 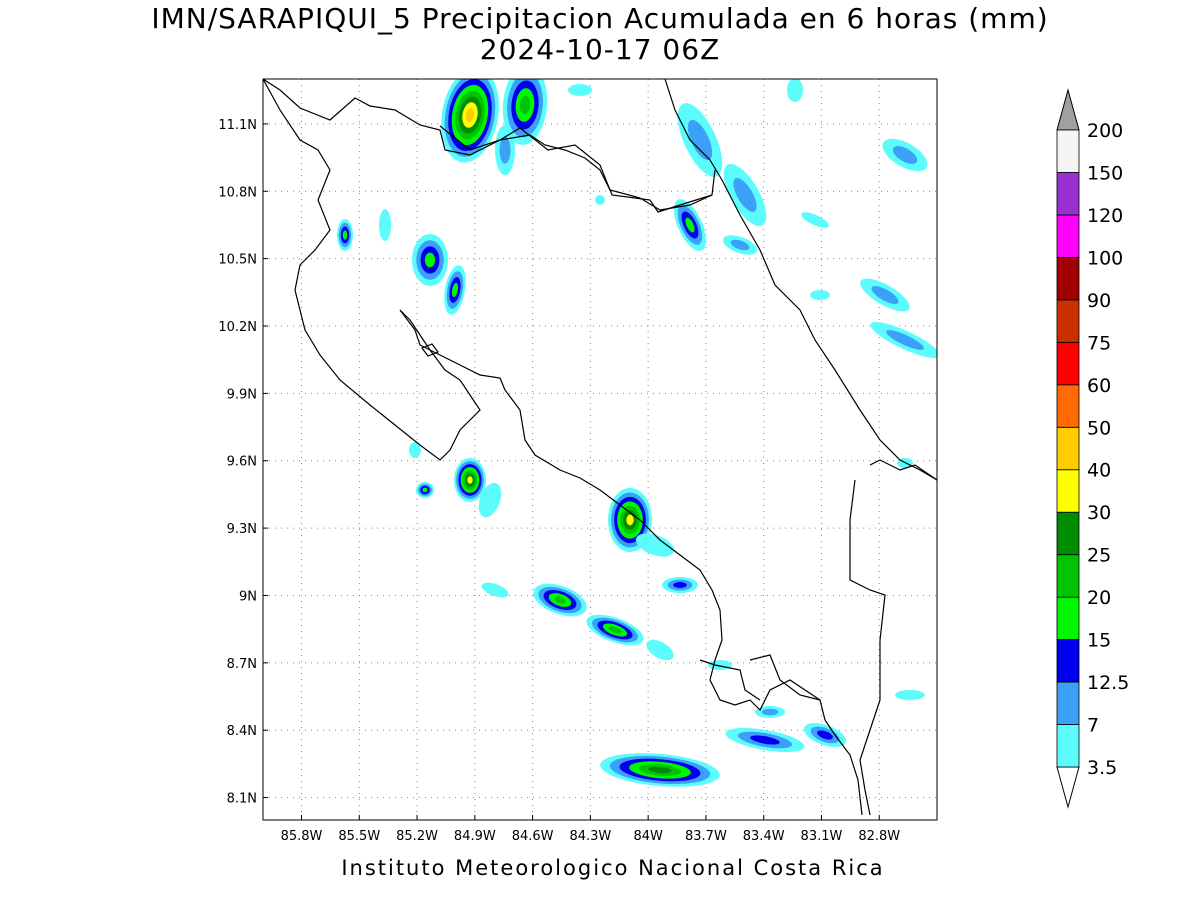 What do you see at coordinates (242, 529) in the screenshot?
I see `lat-tick-label: 9.3N` at bounding box center [242, 529].